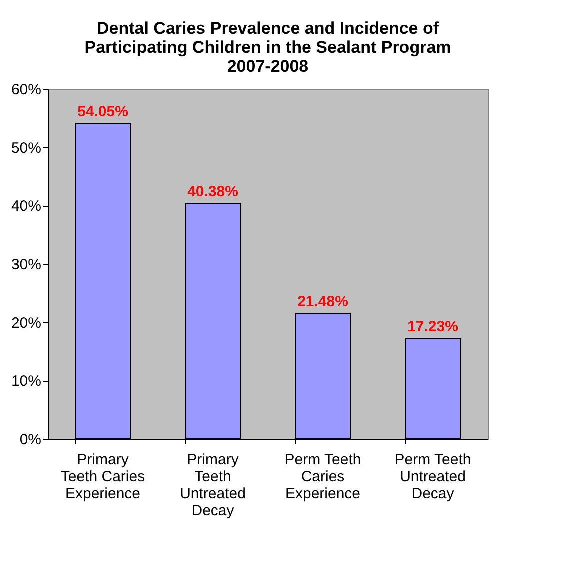  I want to click on y-tick-label: 30%, so click(26, 265).